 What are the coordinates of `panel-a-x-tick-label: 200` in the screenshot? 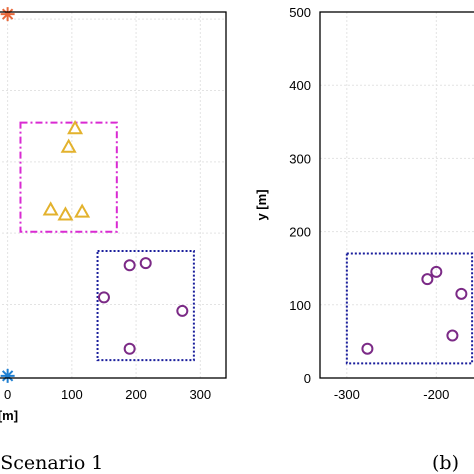 It's located at (136, 394).